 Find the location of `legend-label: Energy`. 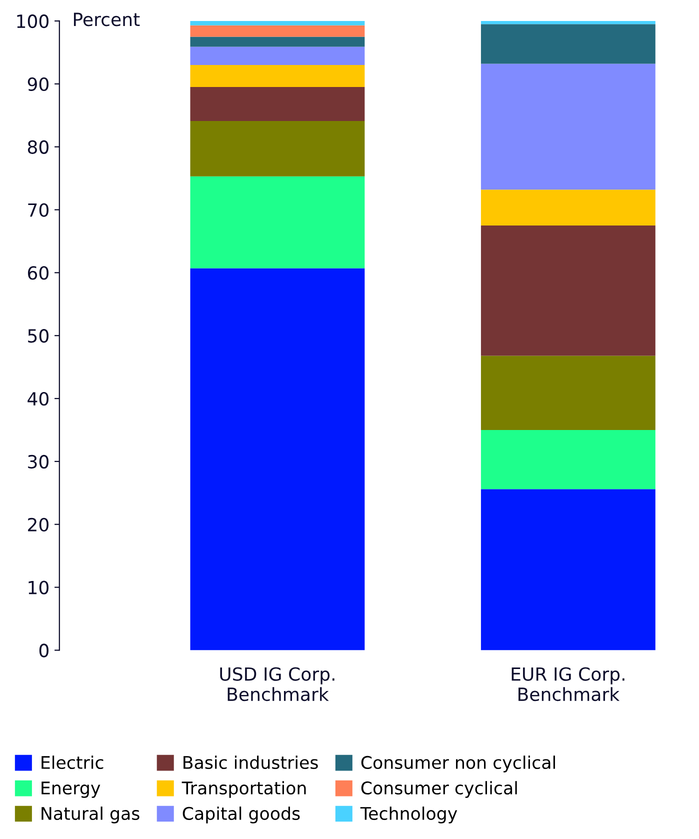

legend-label: Energy is located at coordinates (71, 790).